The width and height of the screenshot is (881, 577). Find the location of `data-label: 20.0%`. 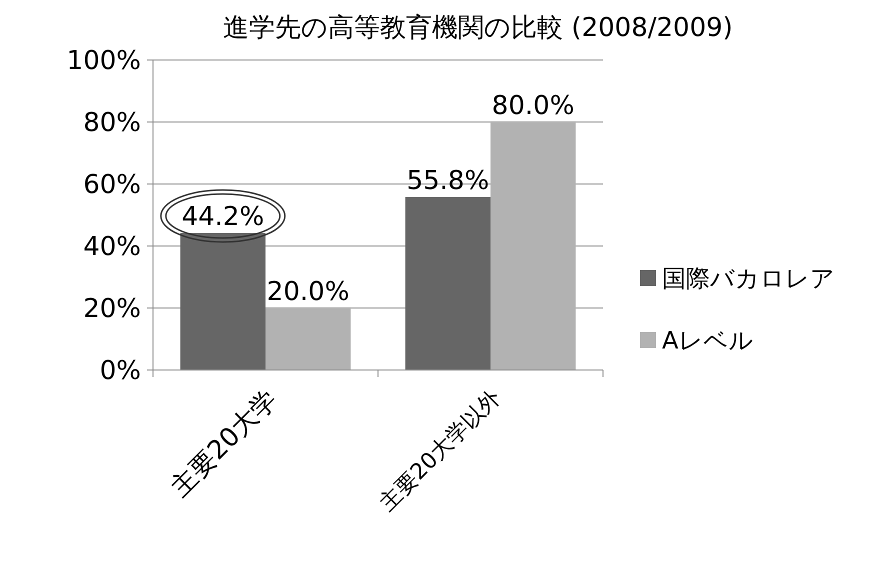

data-label: 20.0% is located at coordinates (308, 292).